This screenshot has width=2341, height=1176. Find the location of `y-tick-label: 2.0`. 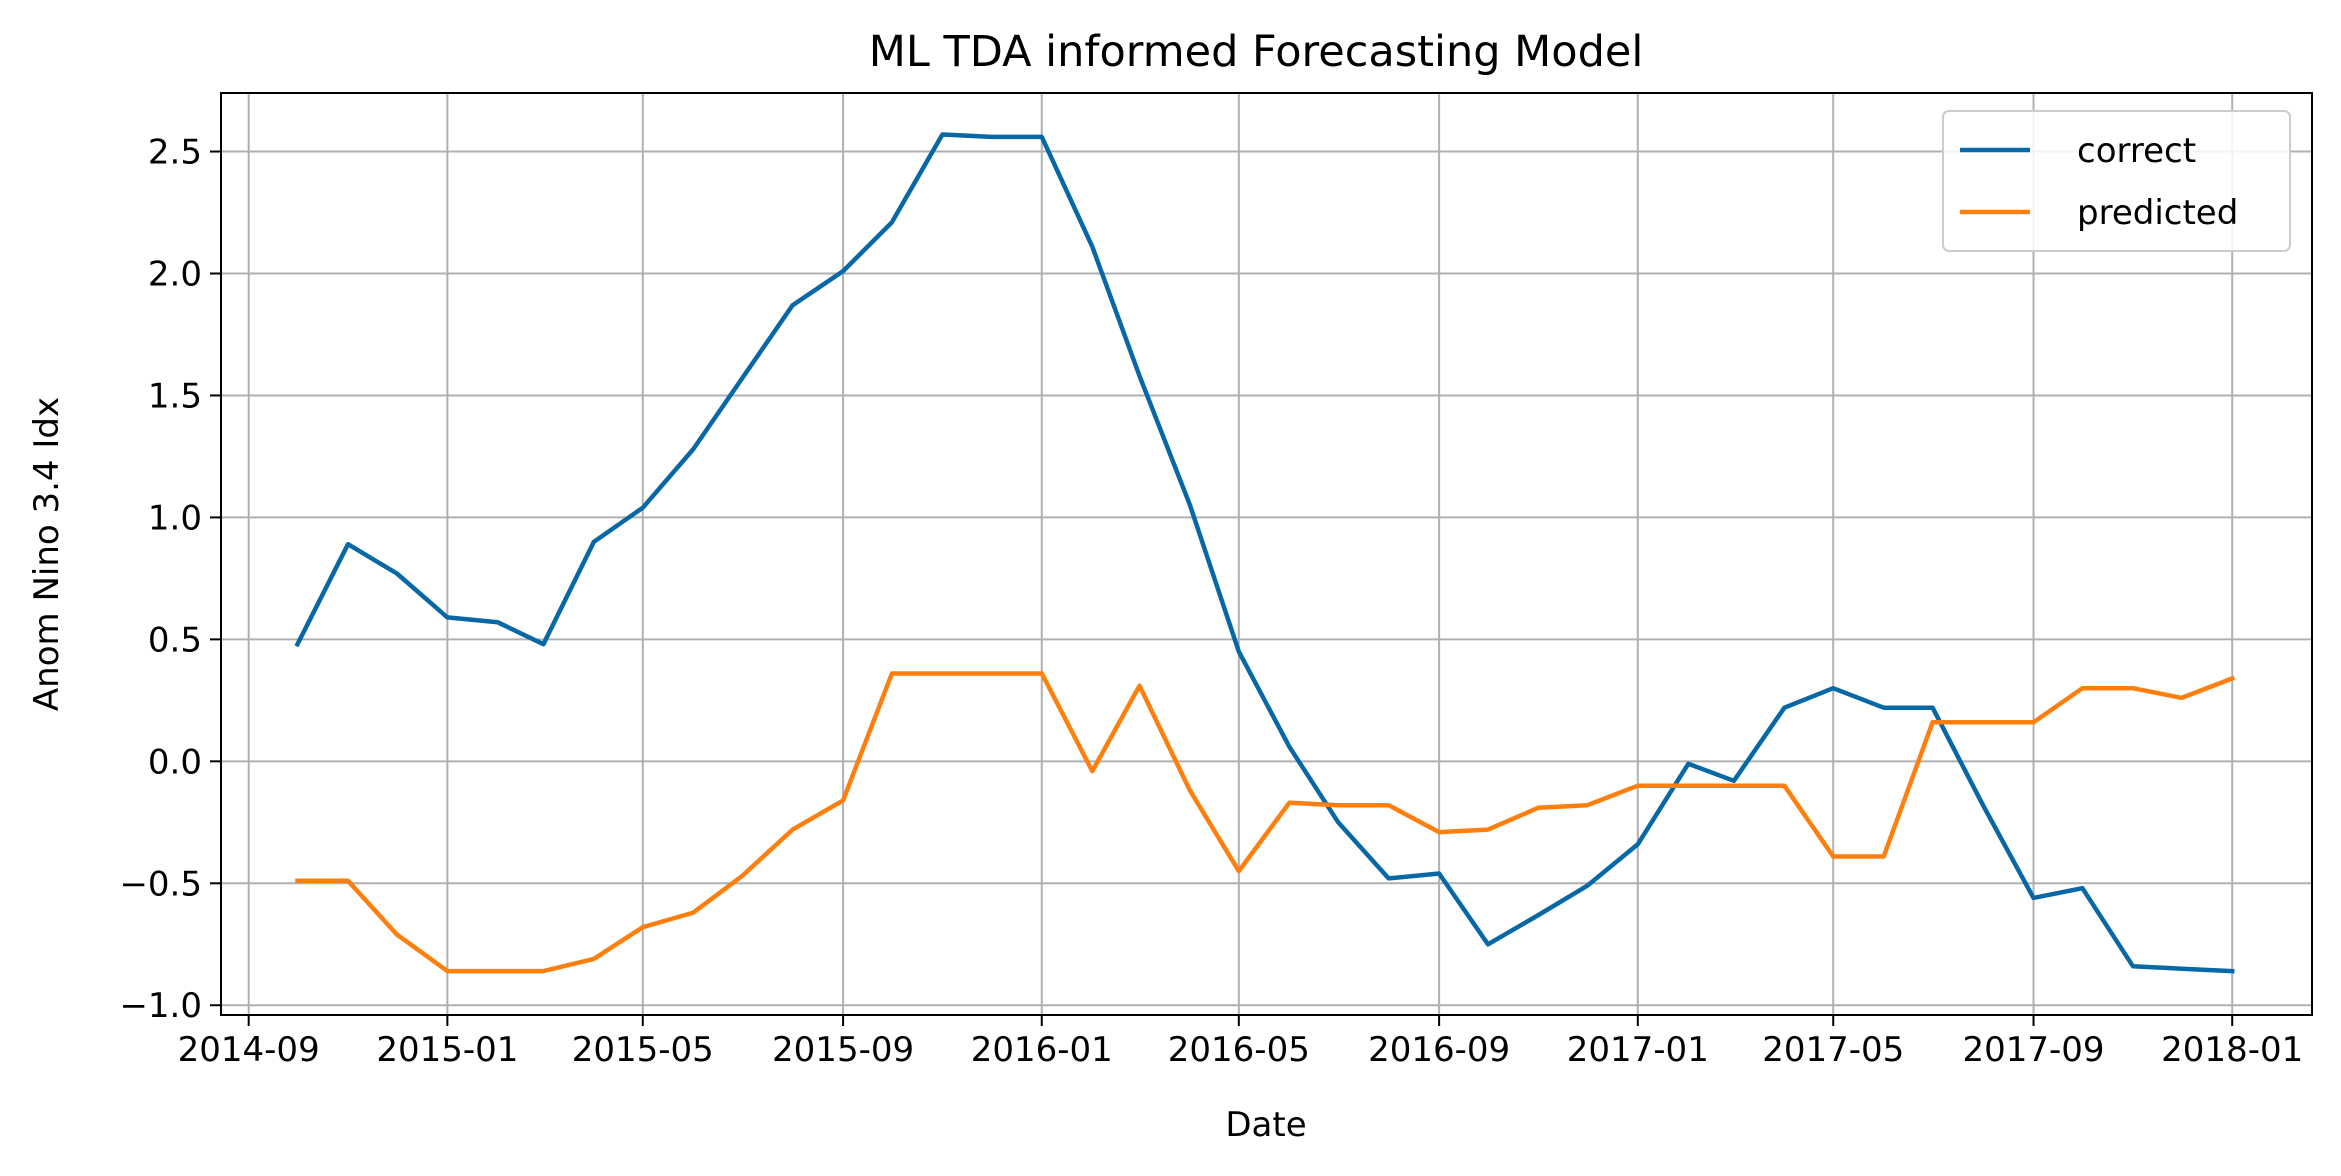

y-tick-label: 2.0 is located at coordinates (175, 274).